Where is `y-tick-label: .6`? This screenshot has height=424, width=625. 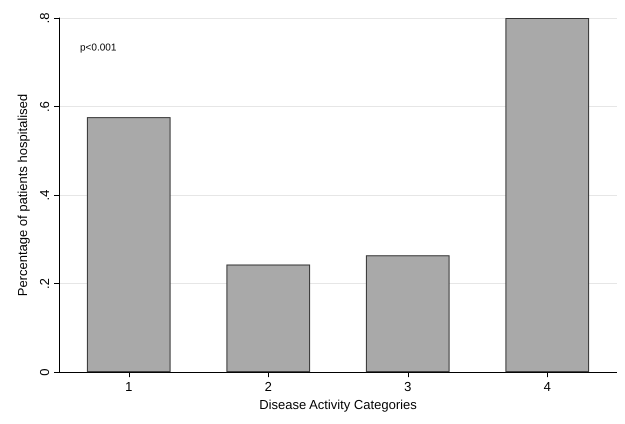
y-tick-label: .6 is located at coordinates (44, 106).